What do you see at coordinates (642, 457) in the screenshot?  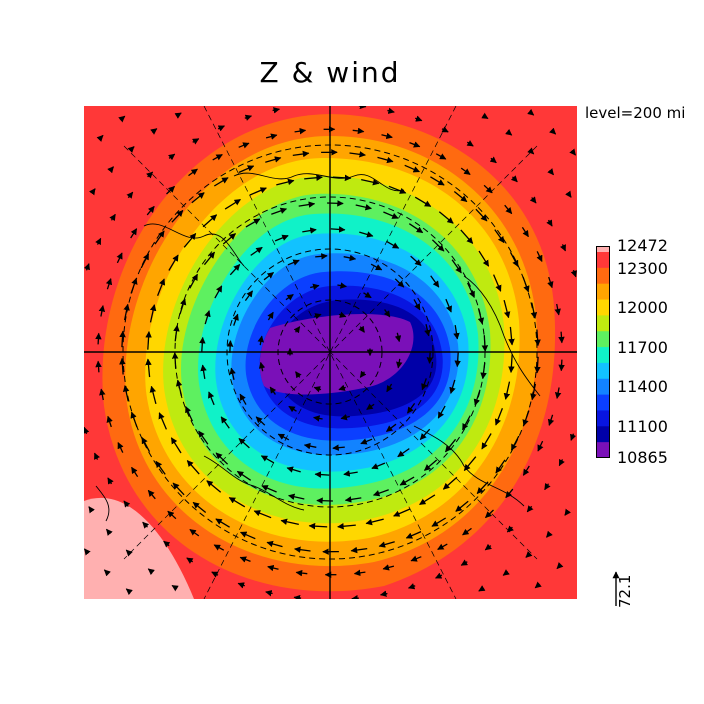 I see `colorbar-label: 10865` at bounding box center [642, 457].